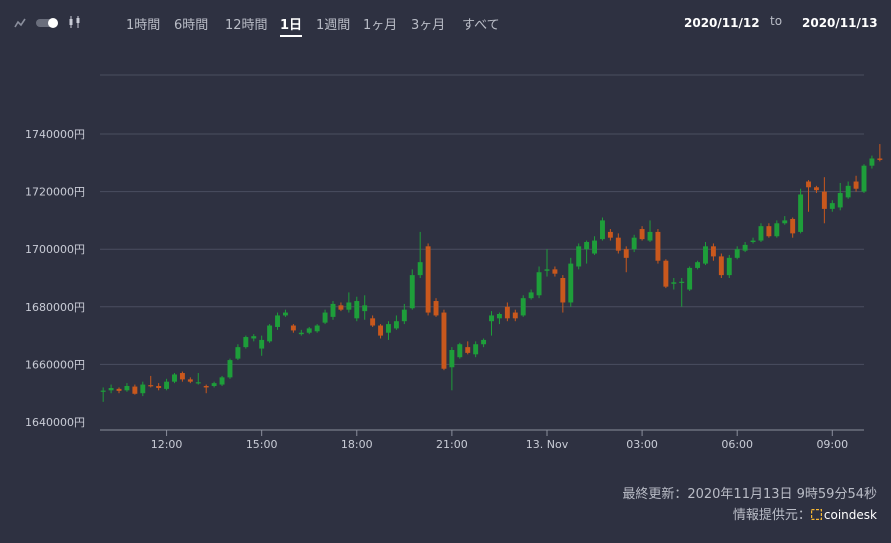 This screenshot has height=543, width=891. What do you see at coordinates (191, 25) in the screenshot?
I see `tab-6h: 6時間` at bounding box center [191, 25].